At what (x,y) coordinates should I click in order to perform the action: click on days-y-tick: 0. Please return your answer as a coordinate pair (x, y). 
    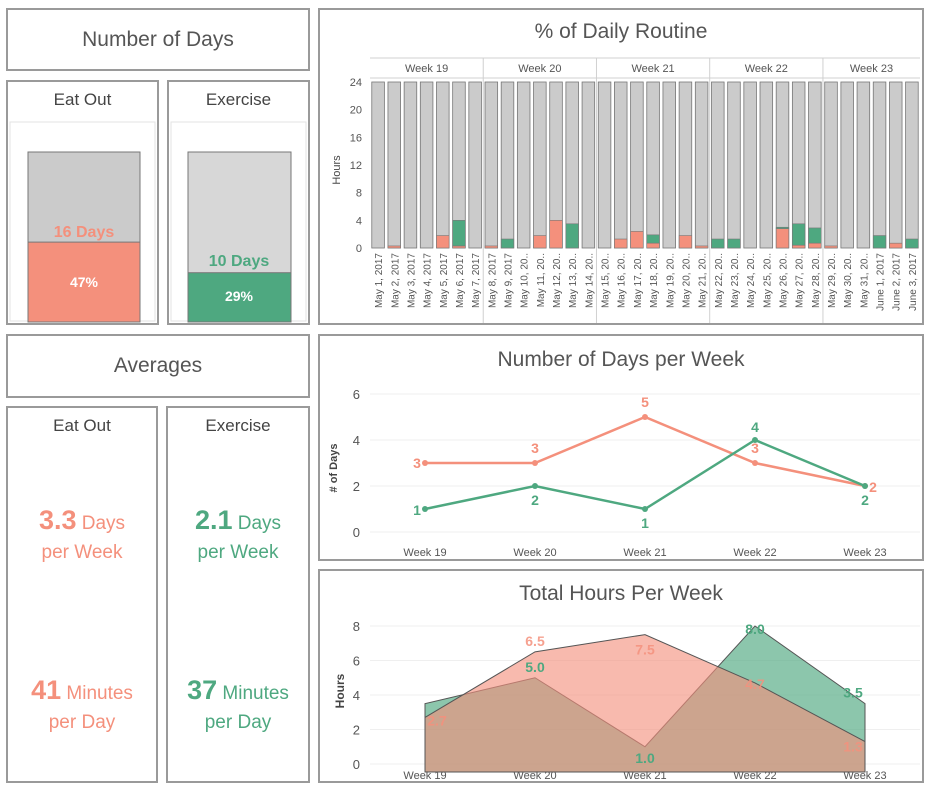
    Looking at the image, I should click on (356, 532).